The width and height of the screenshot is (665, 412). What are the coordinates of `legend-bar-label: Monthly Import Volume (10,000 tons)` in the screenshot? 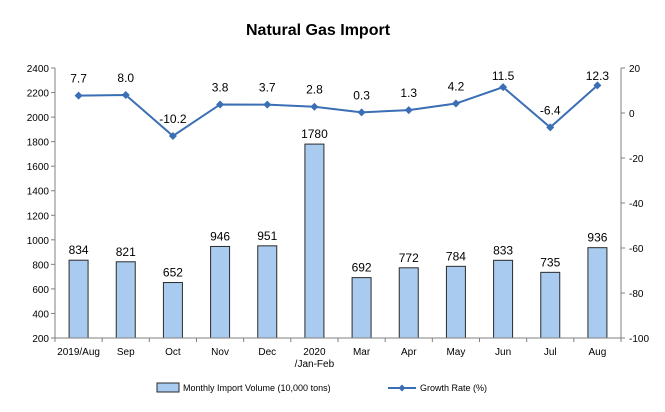 It's located at (257, 388).